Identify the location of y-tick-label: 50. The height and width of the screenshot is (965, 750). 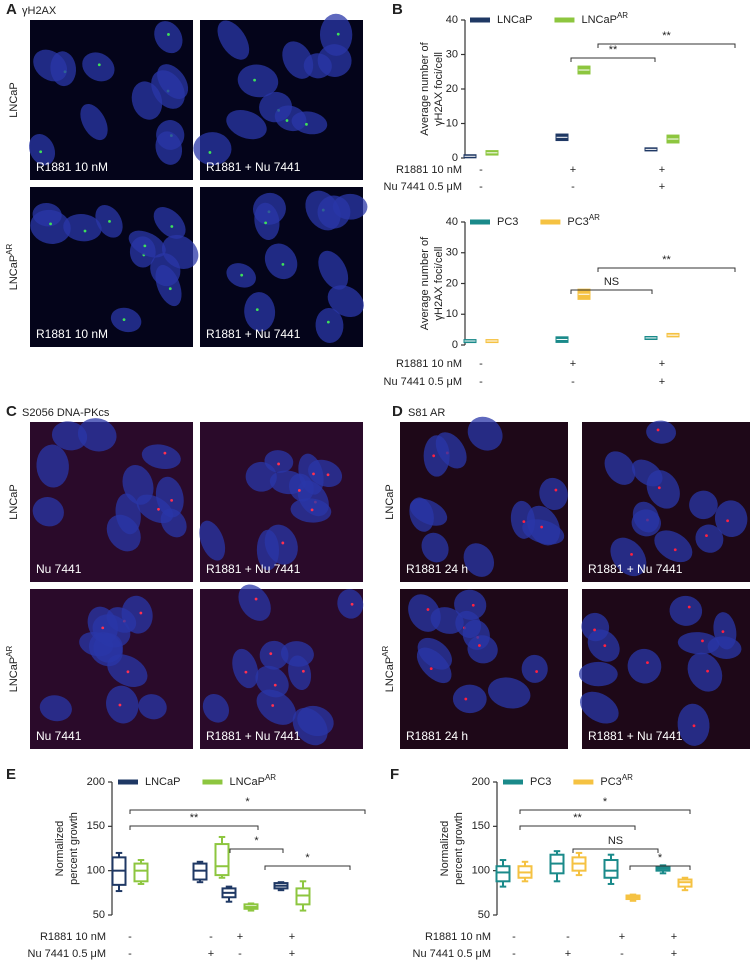
(484, 915).